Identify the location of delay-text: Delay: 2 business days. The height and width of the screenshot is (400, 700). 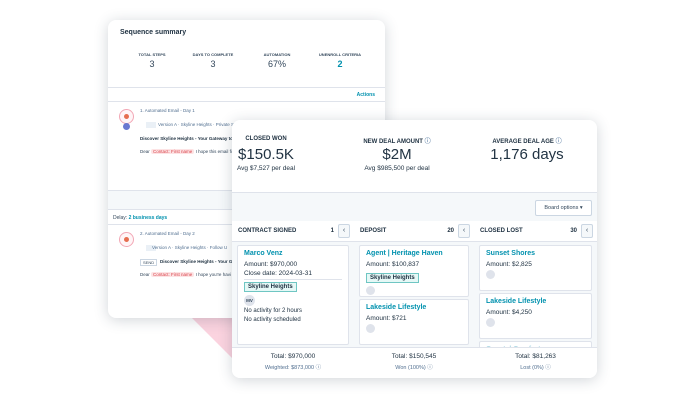
(140, 218).